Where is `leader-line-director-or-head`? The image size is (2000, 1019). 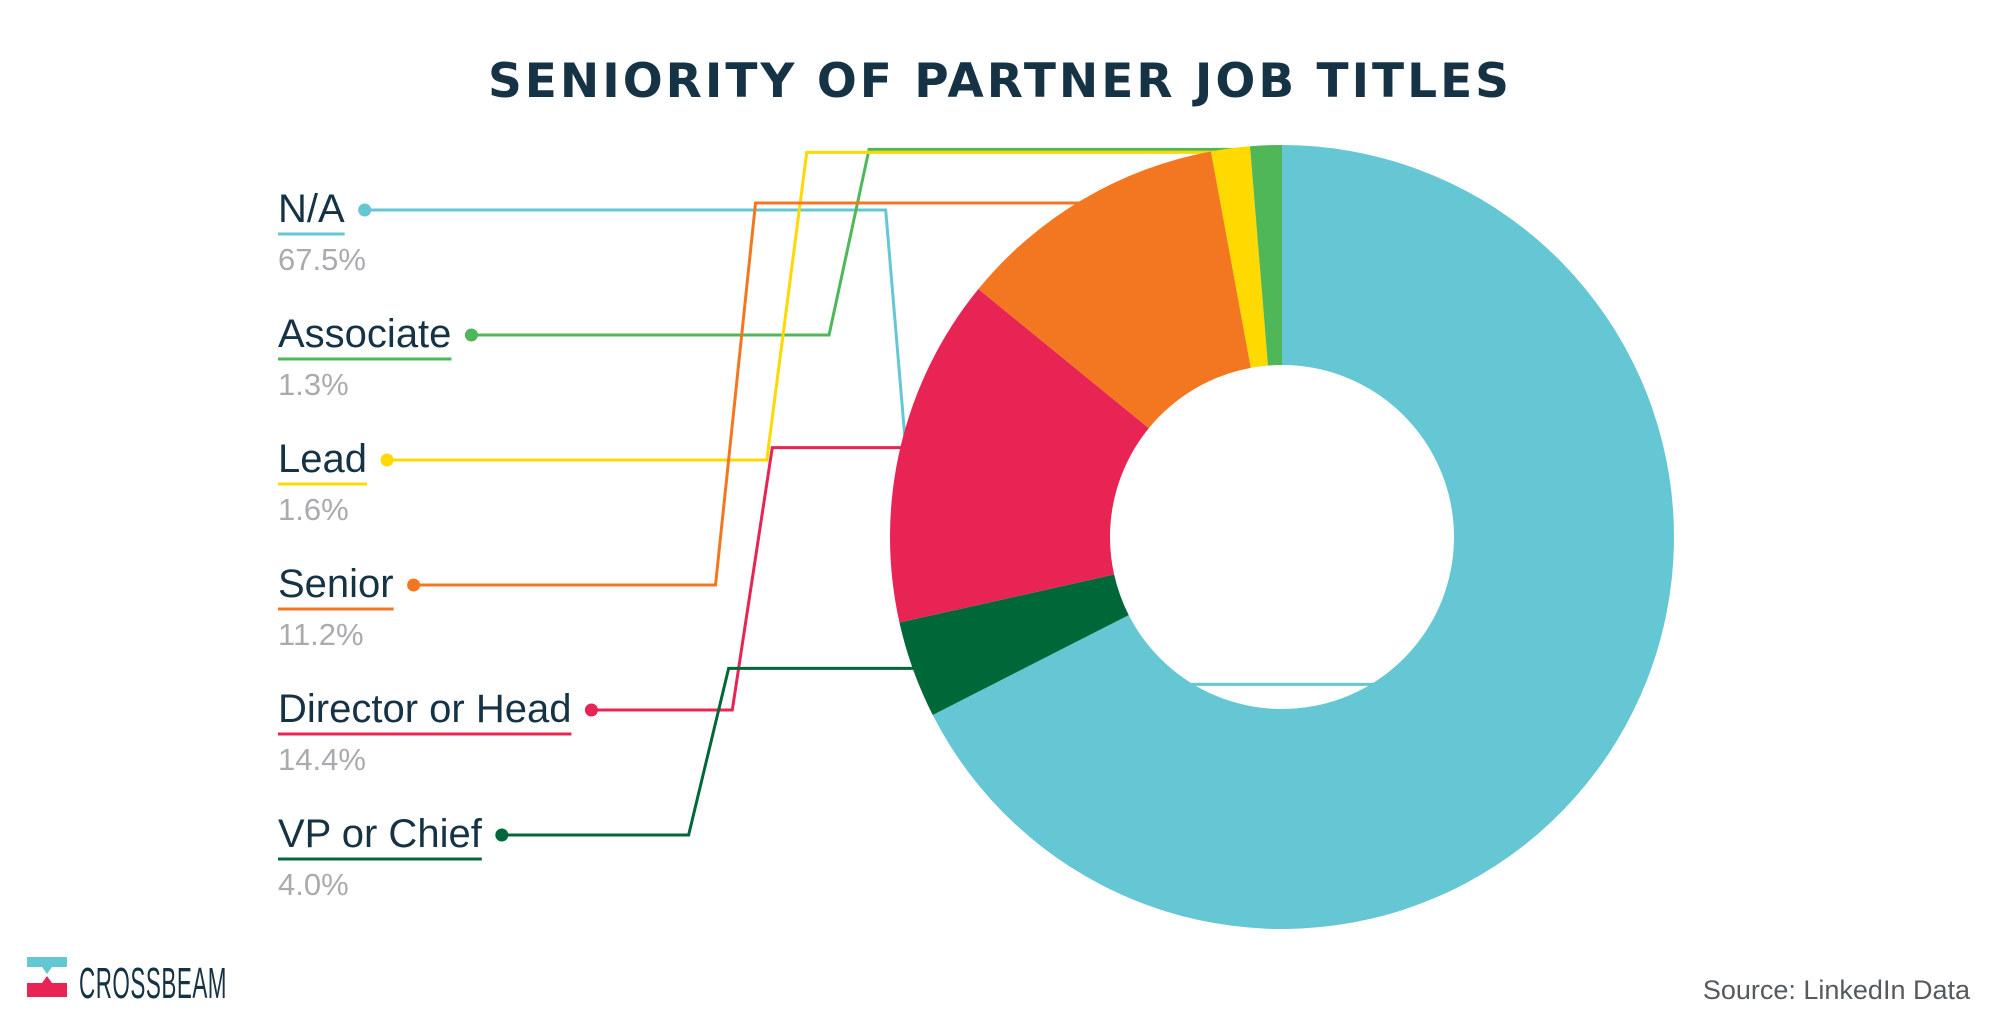 leader-line-director-or-head is located at coordinates (748, 579).